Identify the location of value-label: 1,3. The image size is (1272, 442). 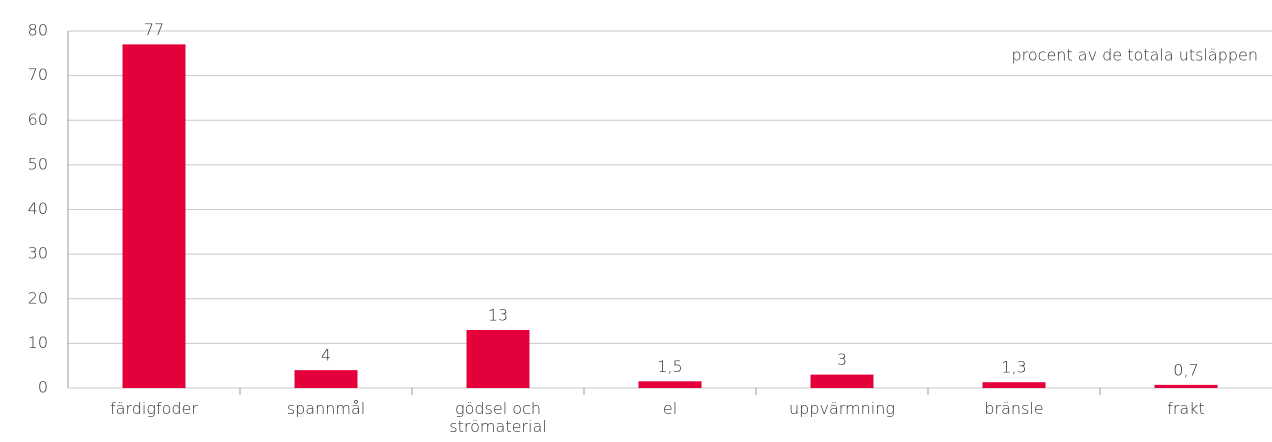
(1013, 367).